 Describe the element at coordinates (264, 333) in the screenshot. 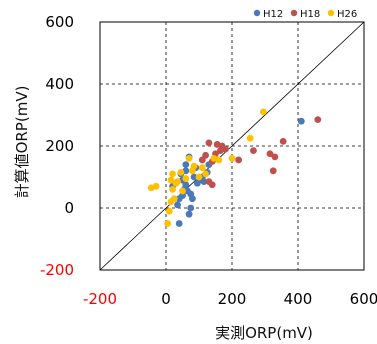

I see `x-axis-title: 実測ORP(mV)` at that location.